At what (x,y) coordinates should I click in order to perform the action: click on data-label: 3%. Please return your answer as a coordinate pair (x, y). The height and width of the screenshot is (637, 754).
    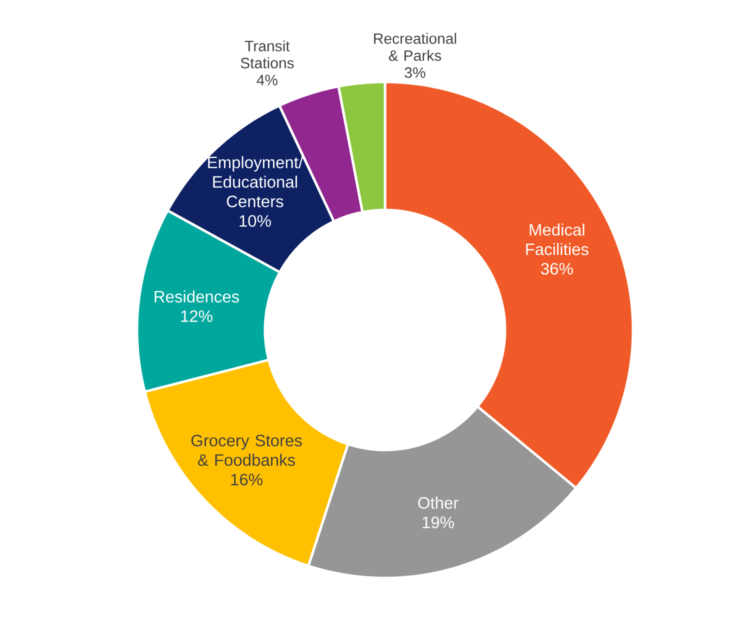
    Looking at the image, I should click on (415, 72).